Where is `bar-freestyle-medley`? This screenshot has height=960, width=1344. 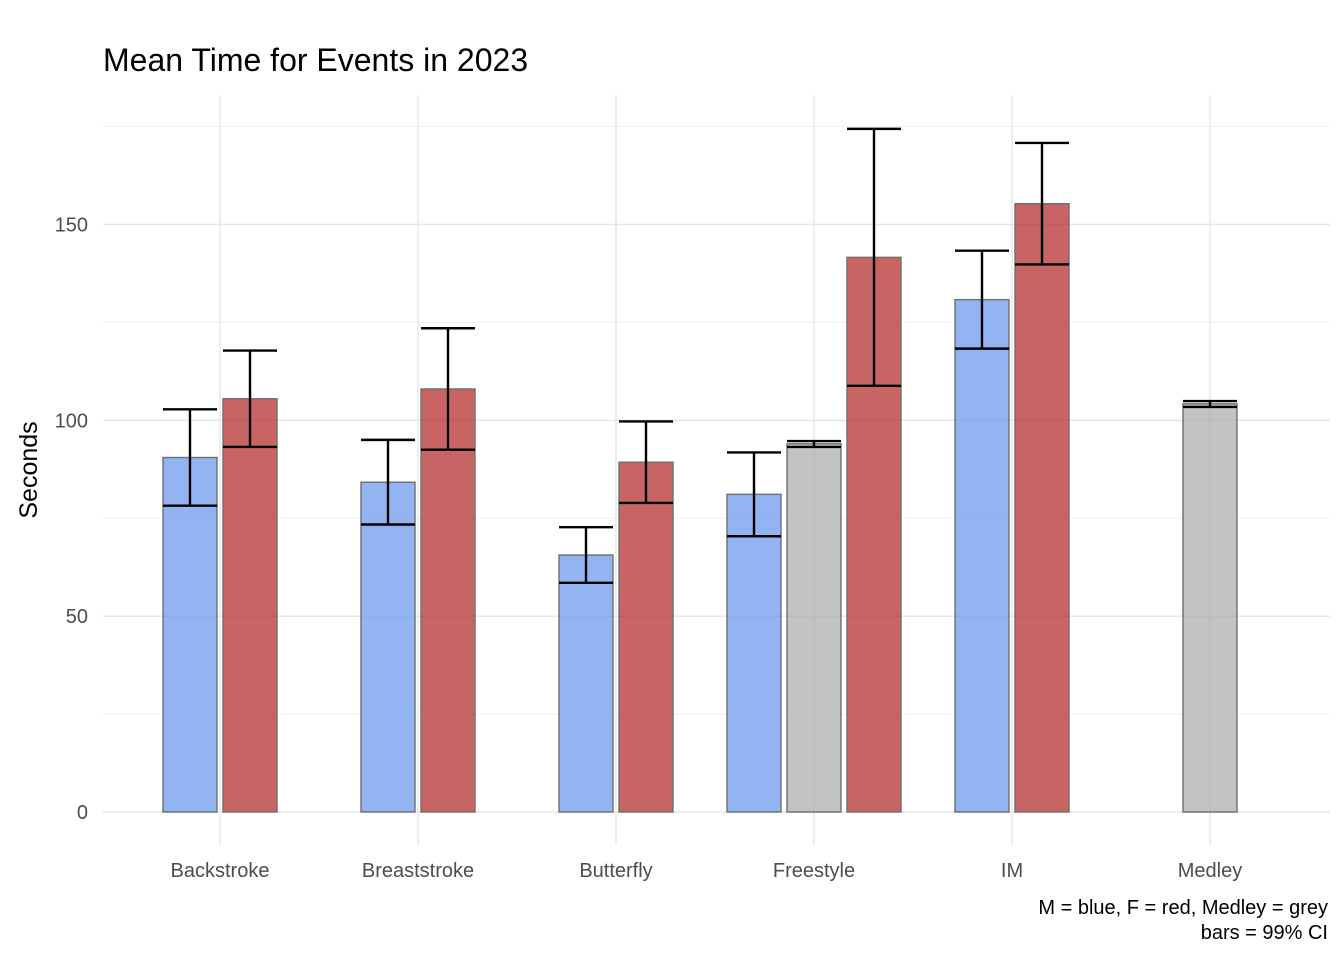
bar-freestyle-medley is located at coordinates (814, 628).